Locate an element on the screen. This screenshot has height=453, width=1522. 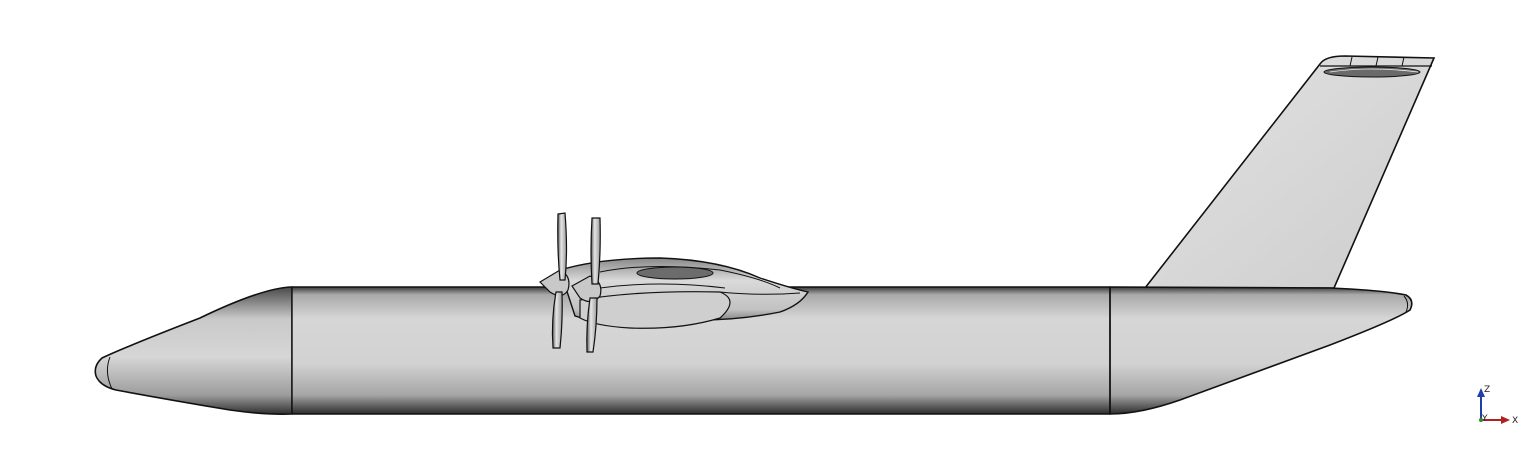
rear-propeller is located at coordinates (593, 285).